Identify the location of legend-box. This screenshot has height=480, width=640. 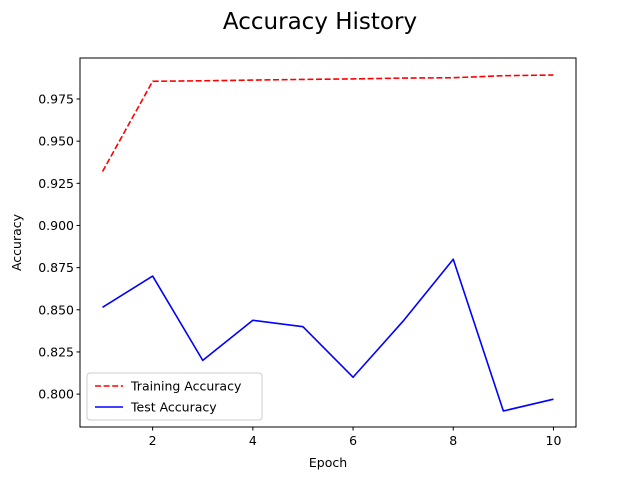
(174, 396).